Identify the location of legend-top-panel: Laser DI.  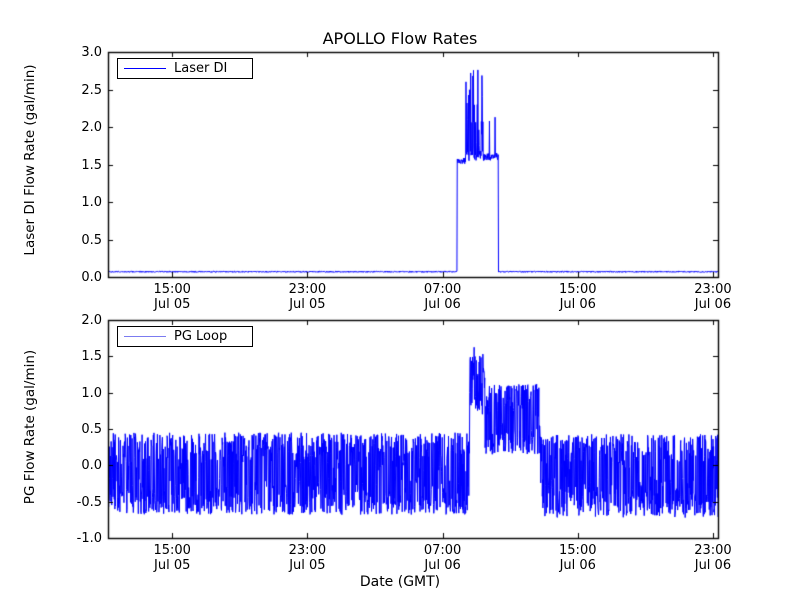
(185, 68).